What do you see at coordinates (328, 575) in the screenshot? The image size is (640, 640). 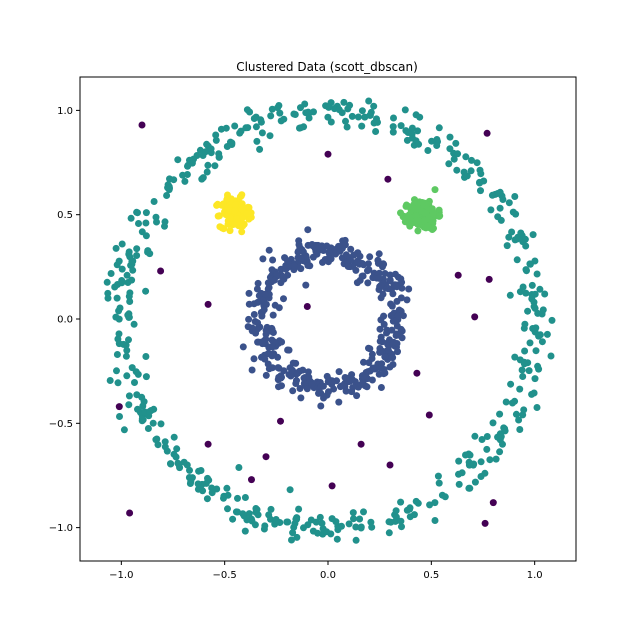 I see `x-tick-label: 0.0` at bounding box center [328, 575].